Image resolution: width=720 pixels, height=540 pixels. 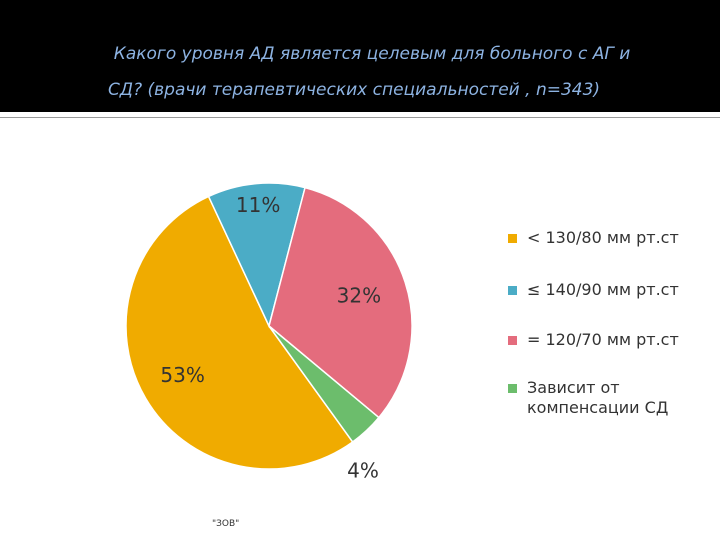 I want to click on data-label-lt-130-80: 53%, so click(x=182, y=375).